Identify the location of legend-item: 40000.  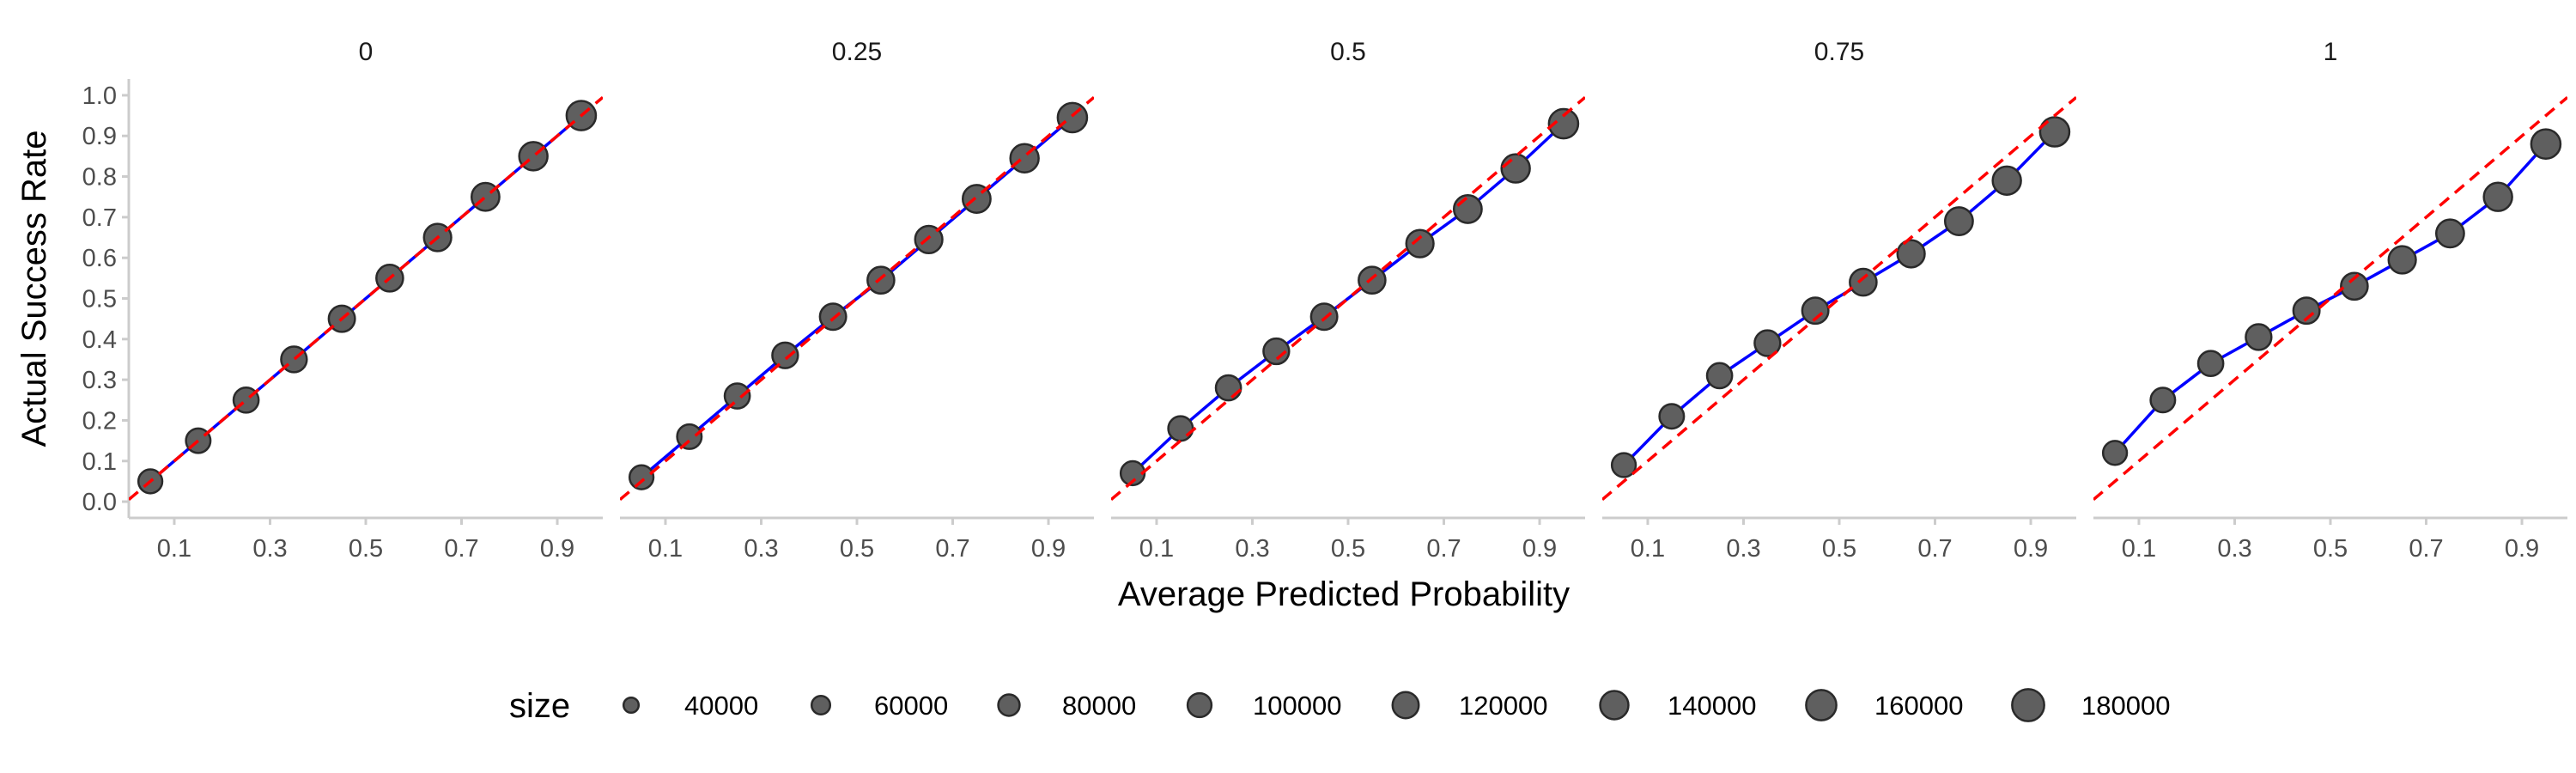
(690, 706).